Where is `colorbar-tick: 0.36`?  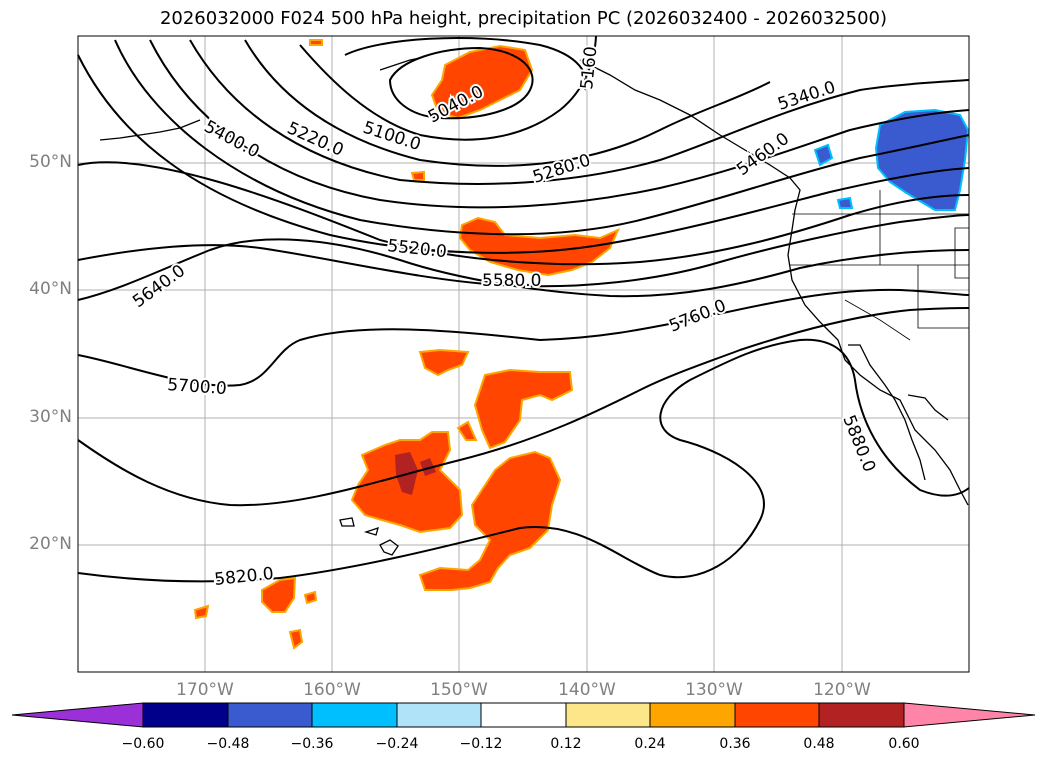
colorbar-tick: 0.36 is located at coordinates (735, 744).